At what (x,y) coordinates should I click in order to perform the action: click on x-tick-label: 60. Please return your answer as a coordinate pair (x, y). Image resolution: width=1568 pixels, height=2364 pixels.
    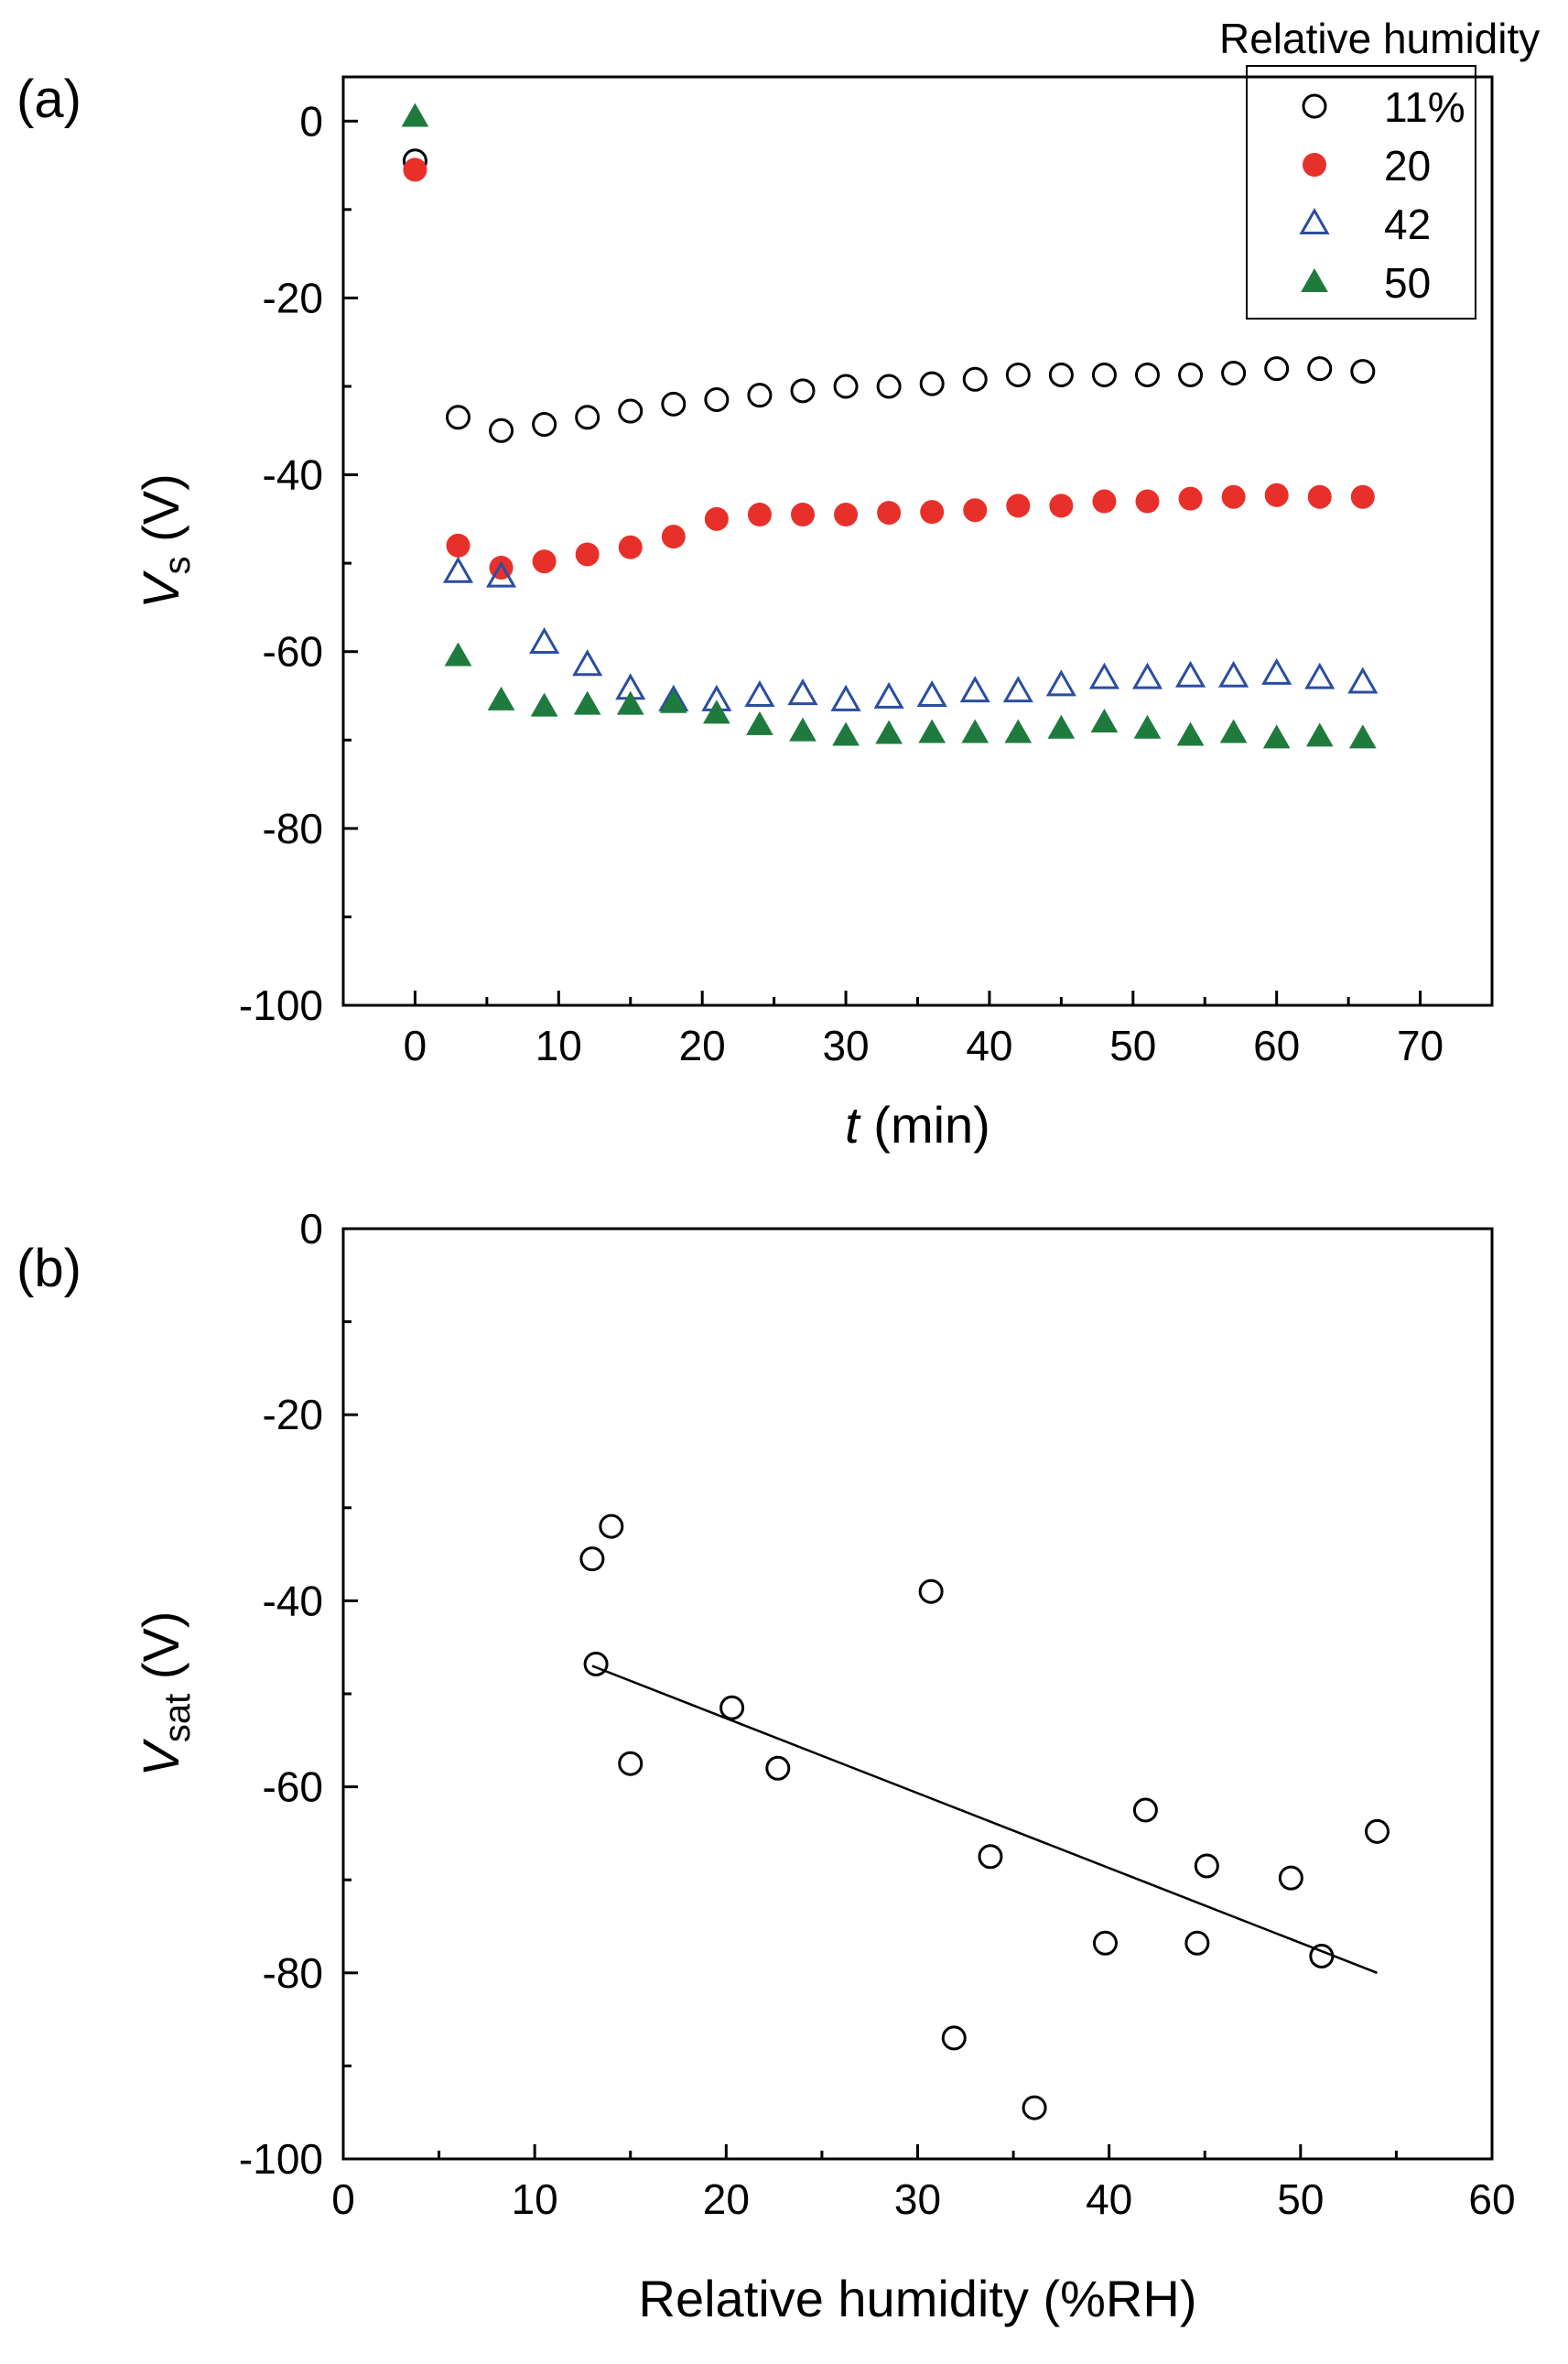
    Looking at the image, I should click on (1491, 2199).